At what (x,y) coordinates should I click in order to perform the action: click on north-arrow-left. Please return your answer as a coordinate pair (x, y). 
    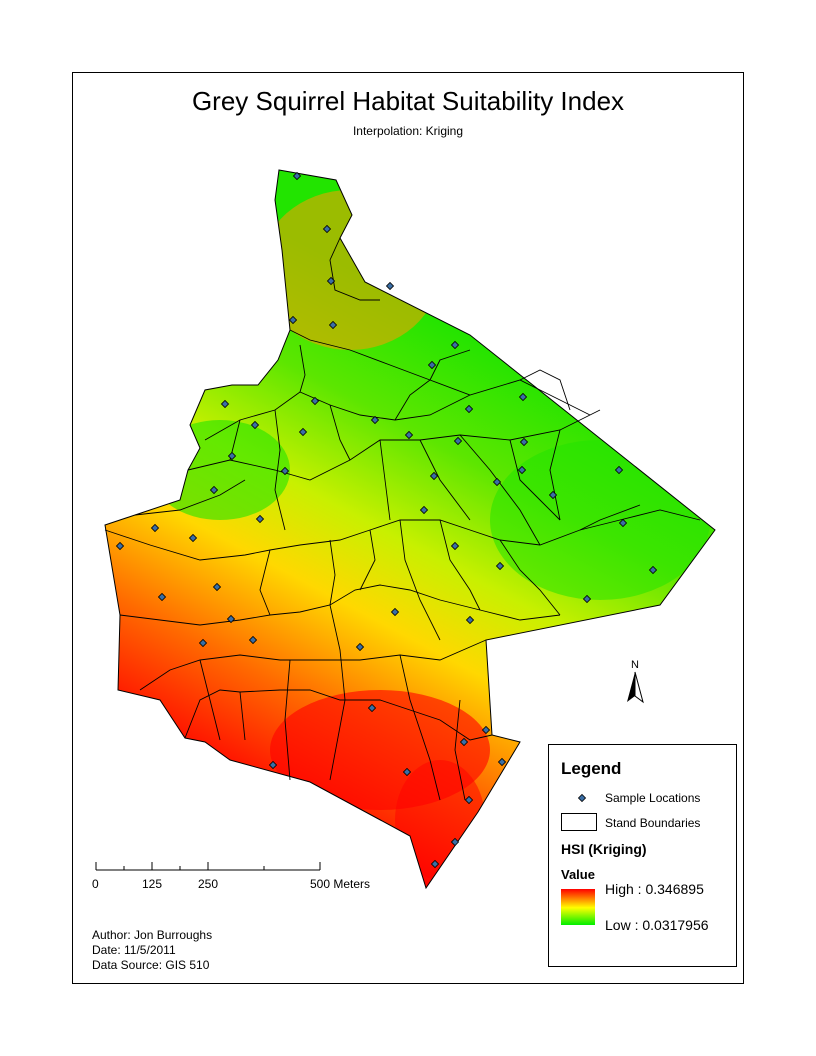
    Looking at the image, I should click on (631, 687).